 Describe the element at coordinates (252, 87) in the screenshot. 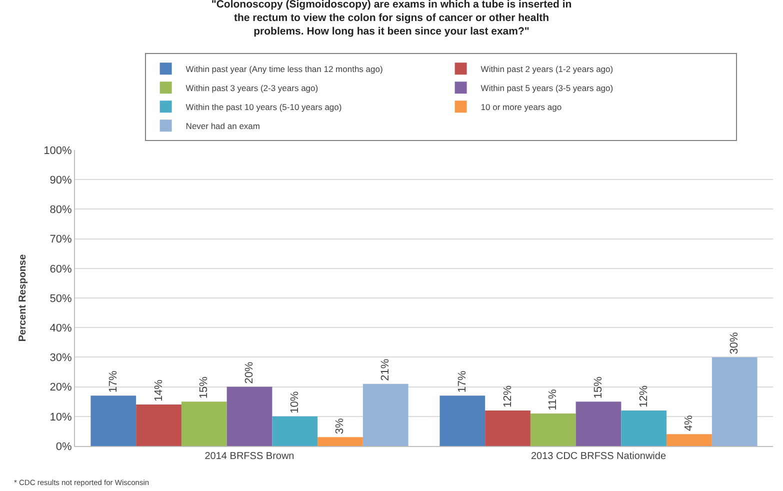

I see `legend-label: Within past 3 years (2-3 years ago)` at that location.